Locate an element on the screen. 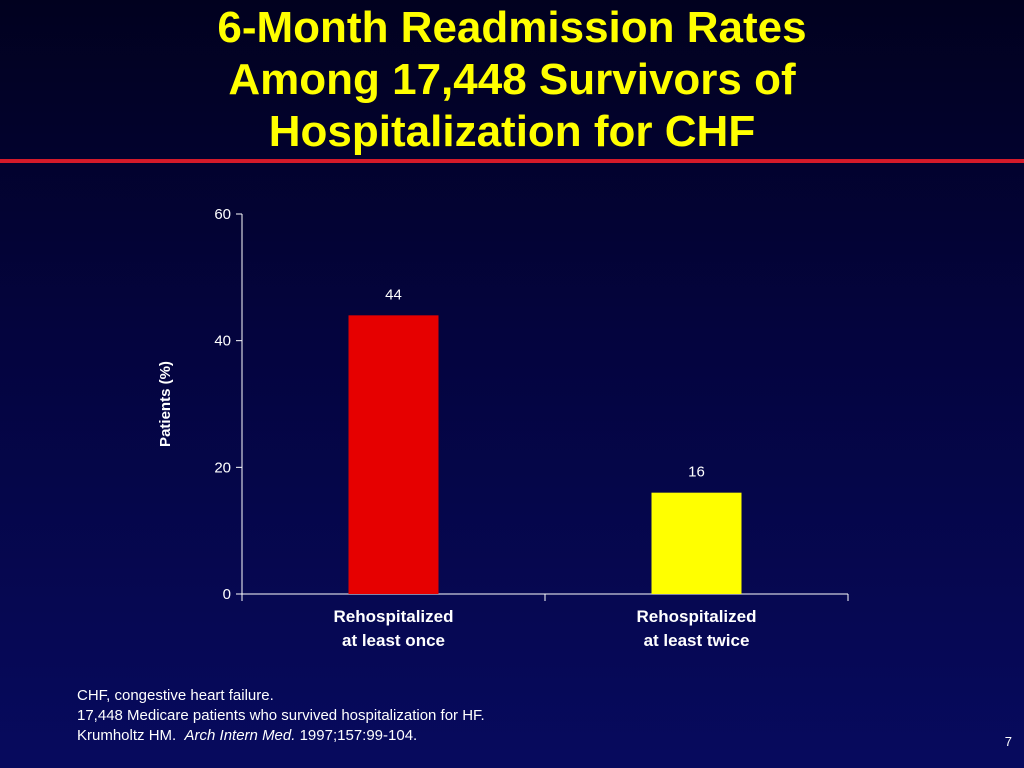 This screenshot has height=768, width=1024. bar-data-label: 16 is located at coordinates (696, 472).